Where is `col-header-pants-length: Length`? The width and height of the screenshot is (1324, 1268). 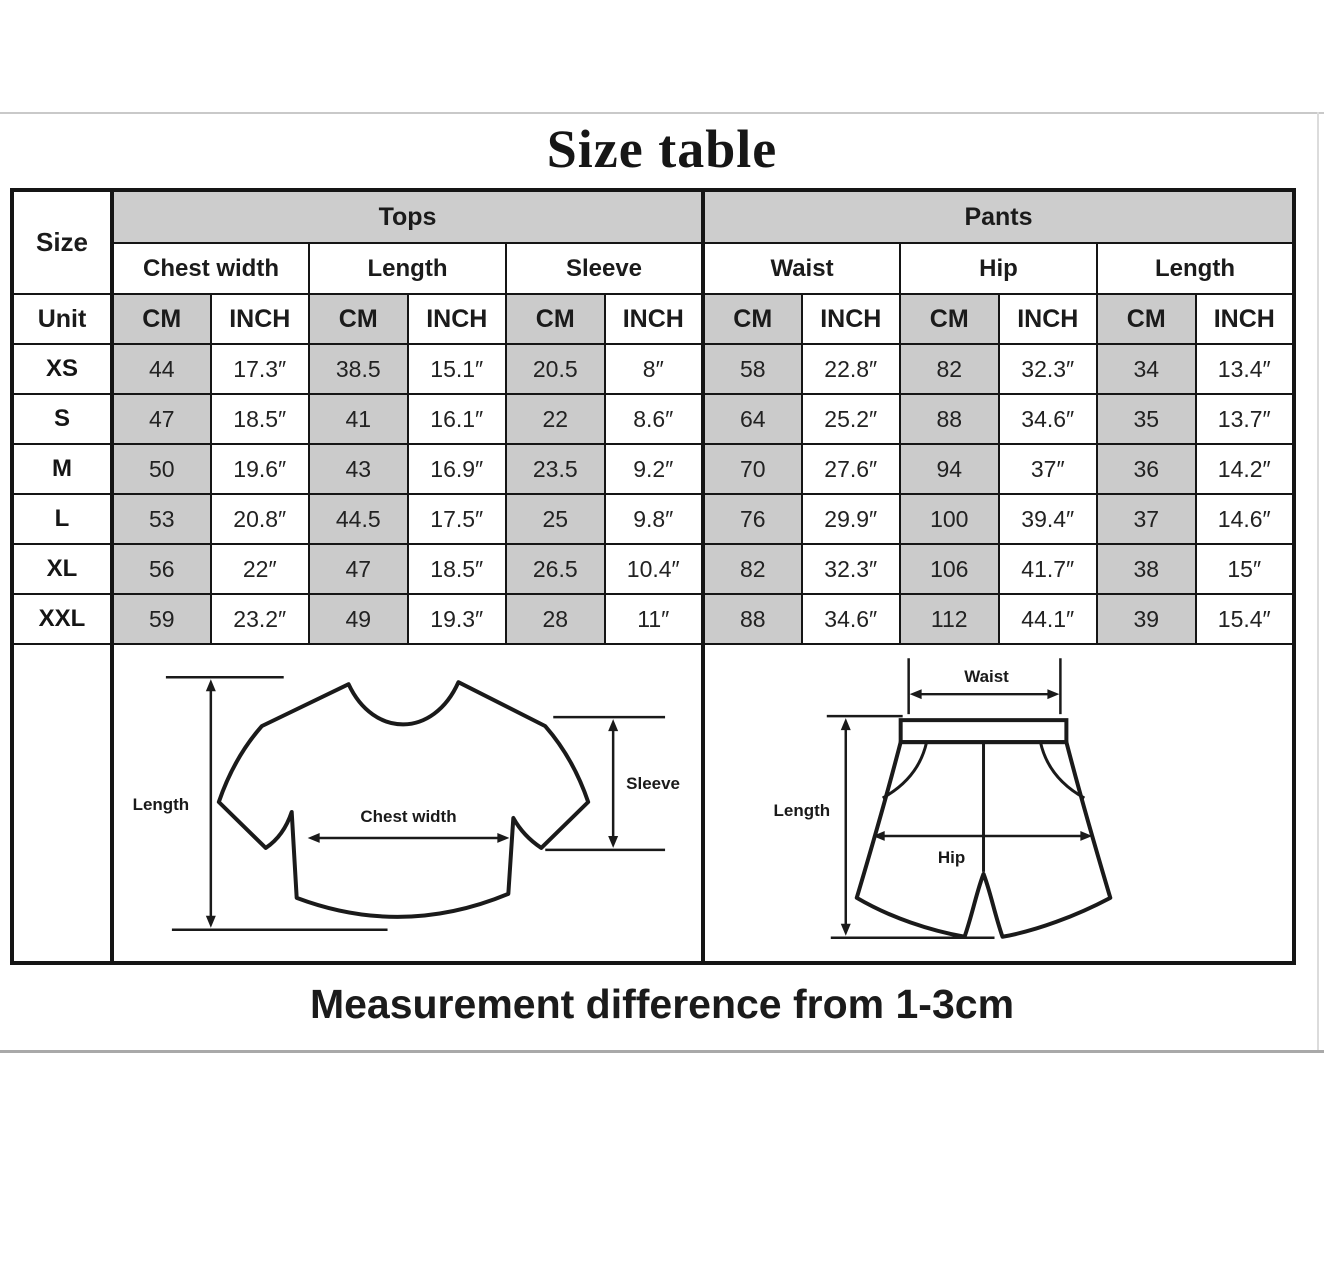
col-header-pants-length: Length is located at coordinates (1195, 268).